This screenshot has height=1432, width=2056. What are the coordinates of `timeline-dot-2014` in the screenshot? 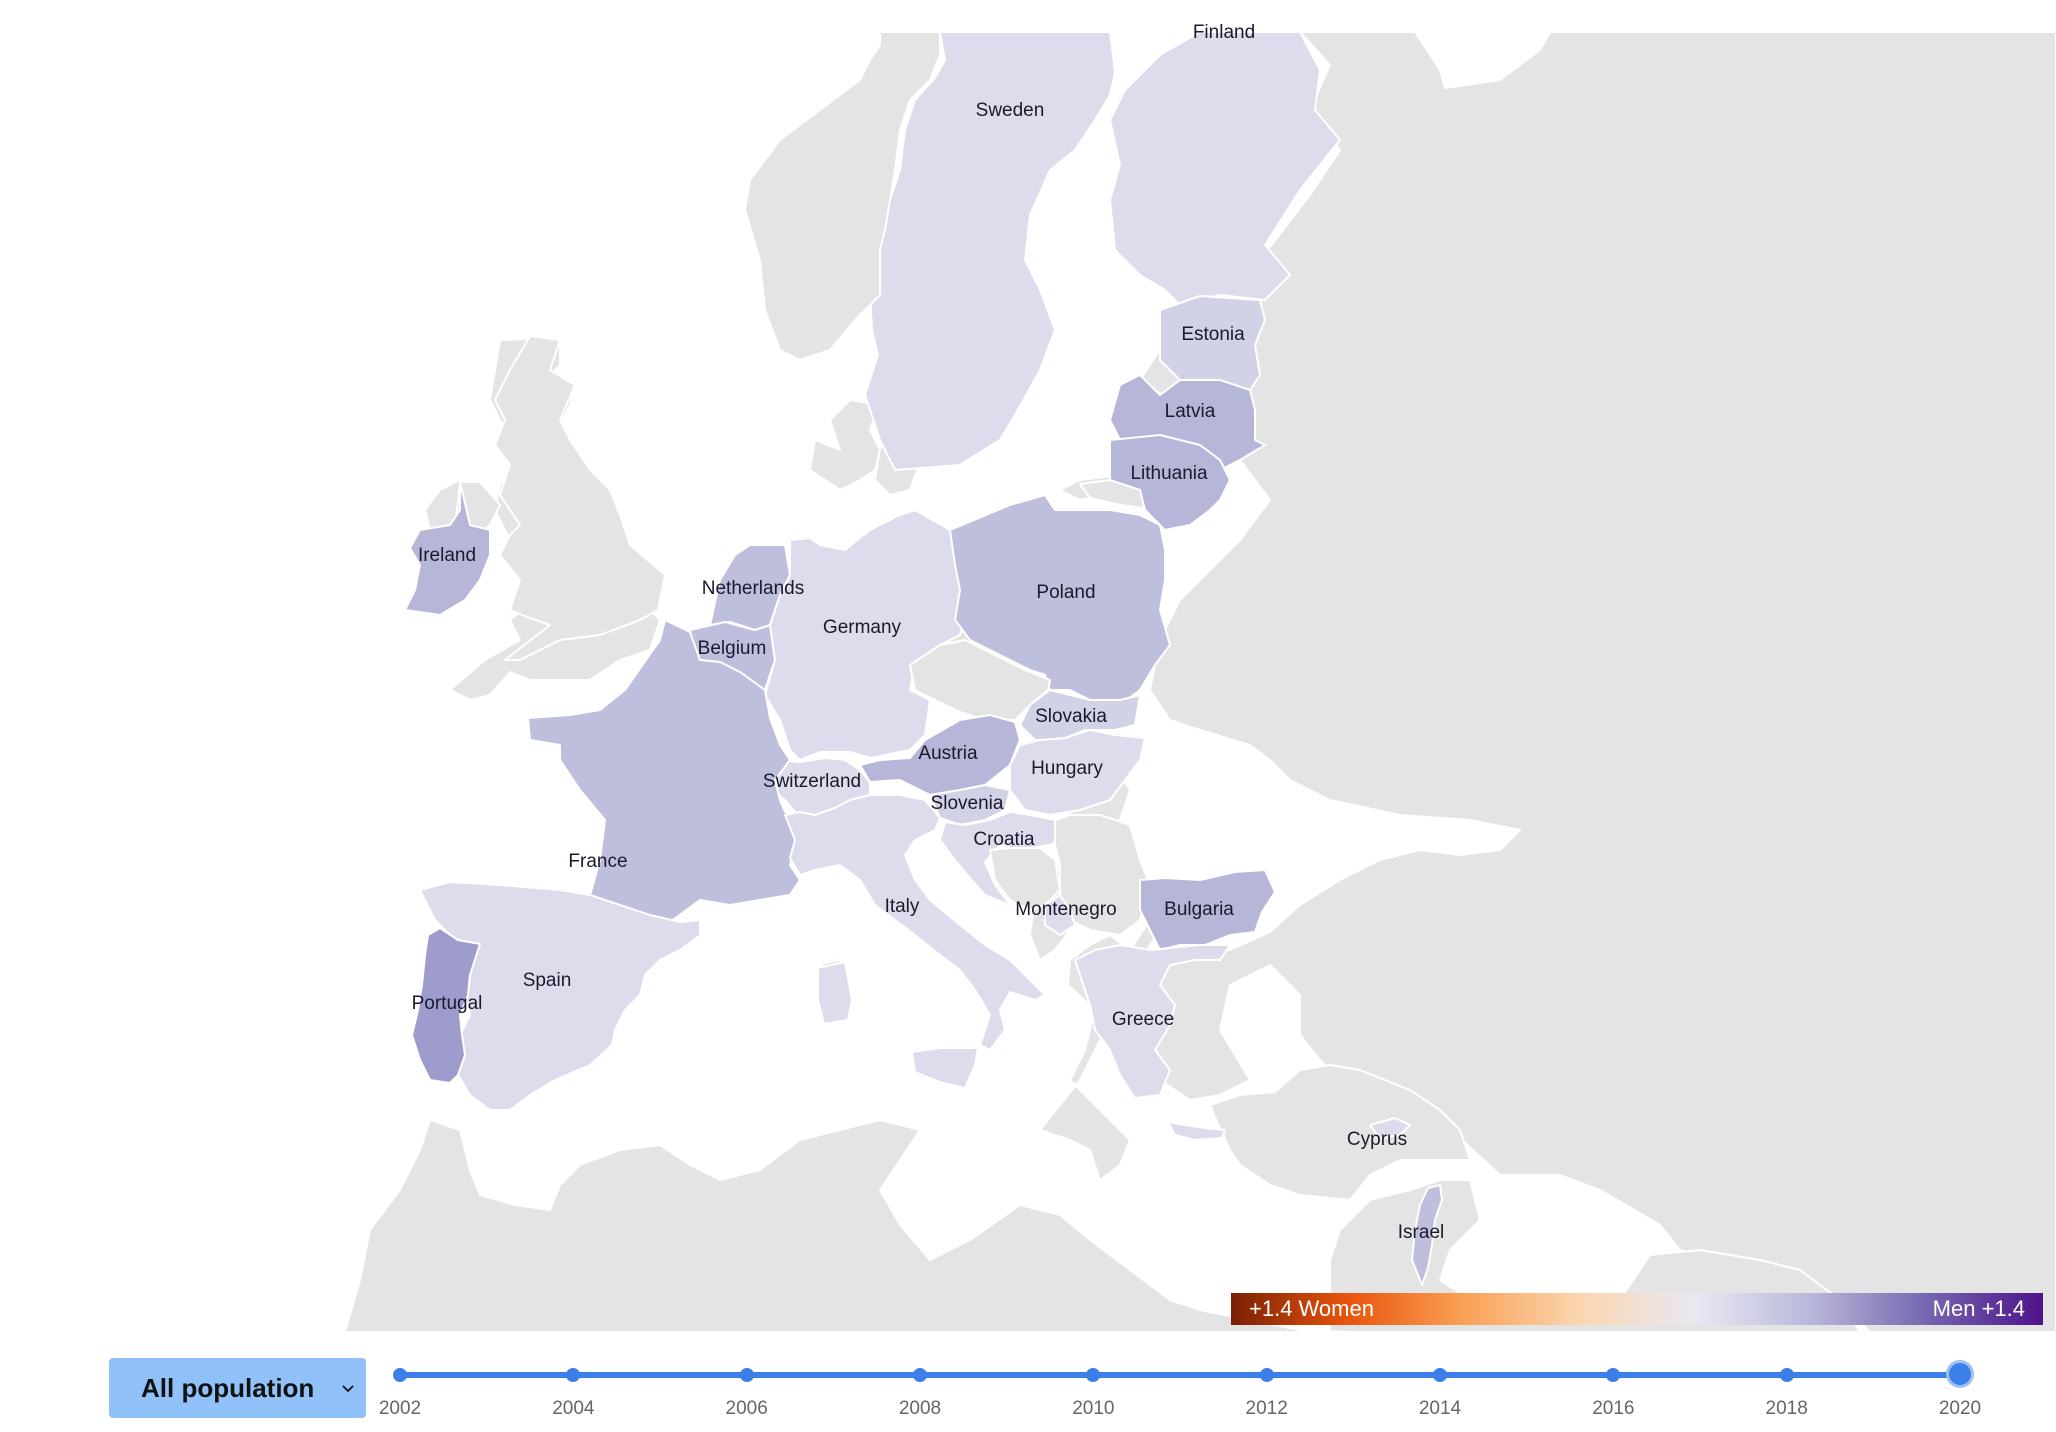 It's located at (1440, 1375).